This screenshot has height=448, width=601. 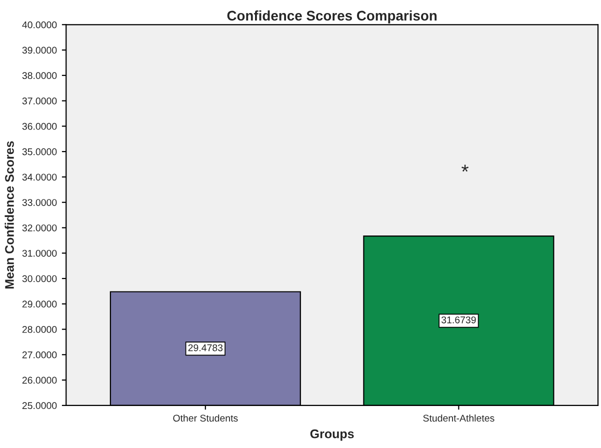 I want to click on data-label: 29.4783, so click(x=205, y=348).